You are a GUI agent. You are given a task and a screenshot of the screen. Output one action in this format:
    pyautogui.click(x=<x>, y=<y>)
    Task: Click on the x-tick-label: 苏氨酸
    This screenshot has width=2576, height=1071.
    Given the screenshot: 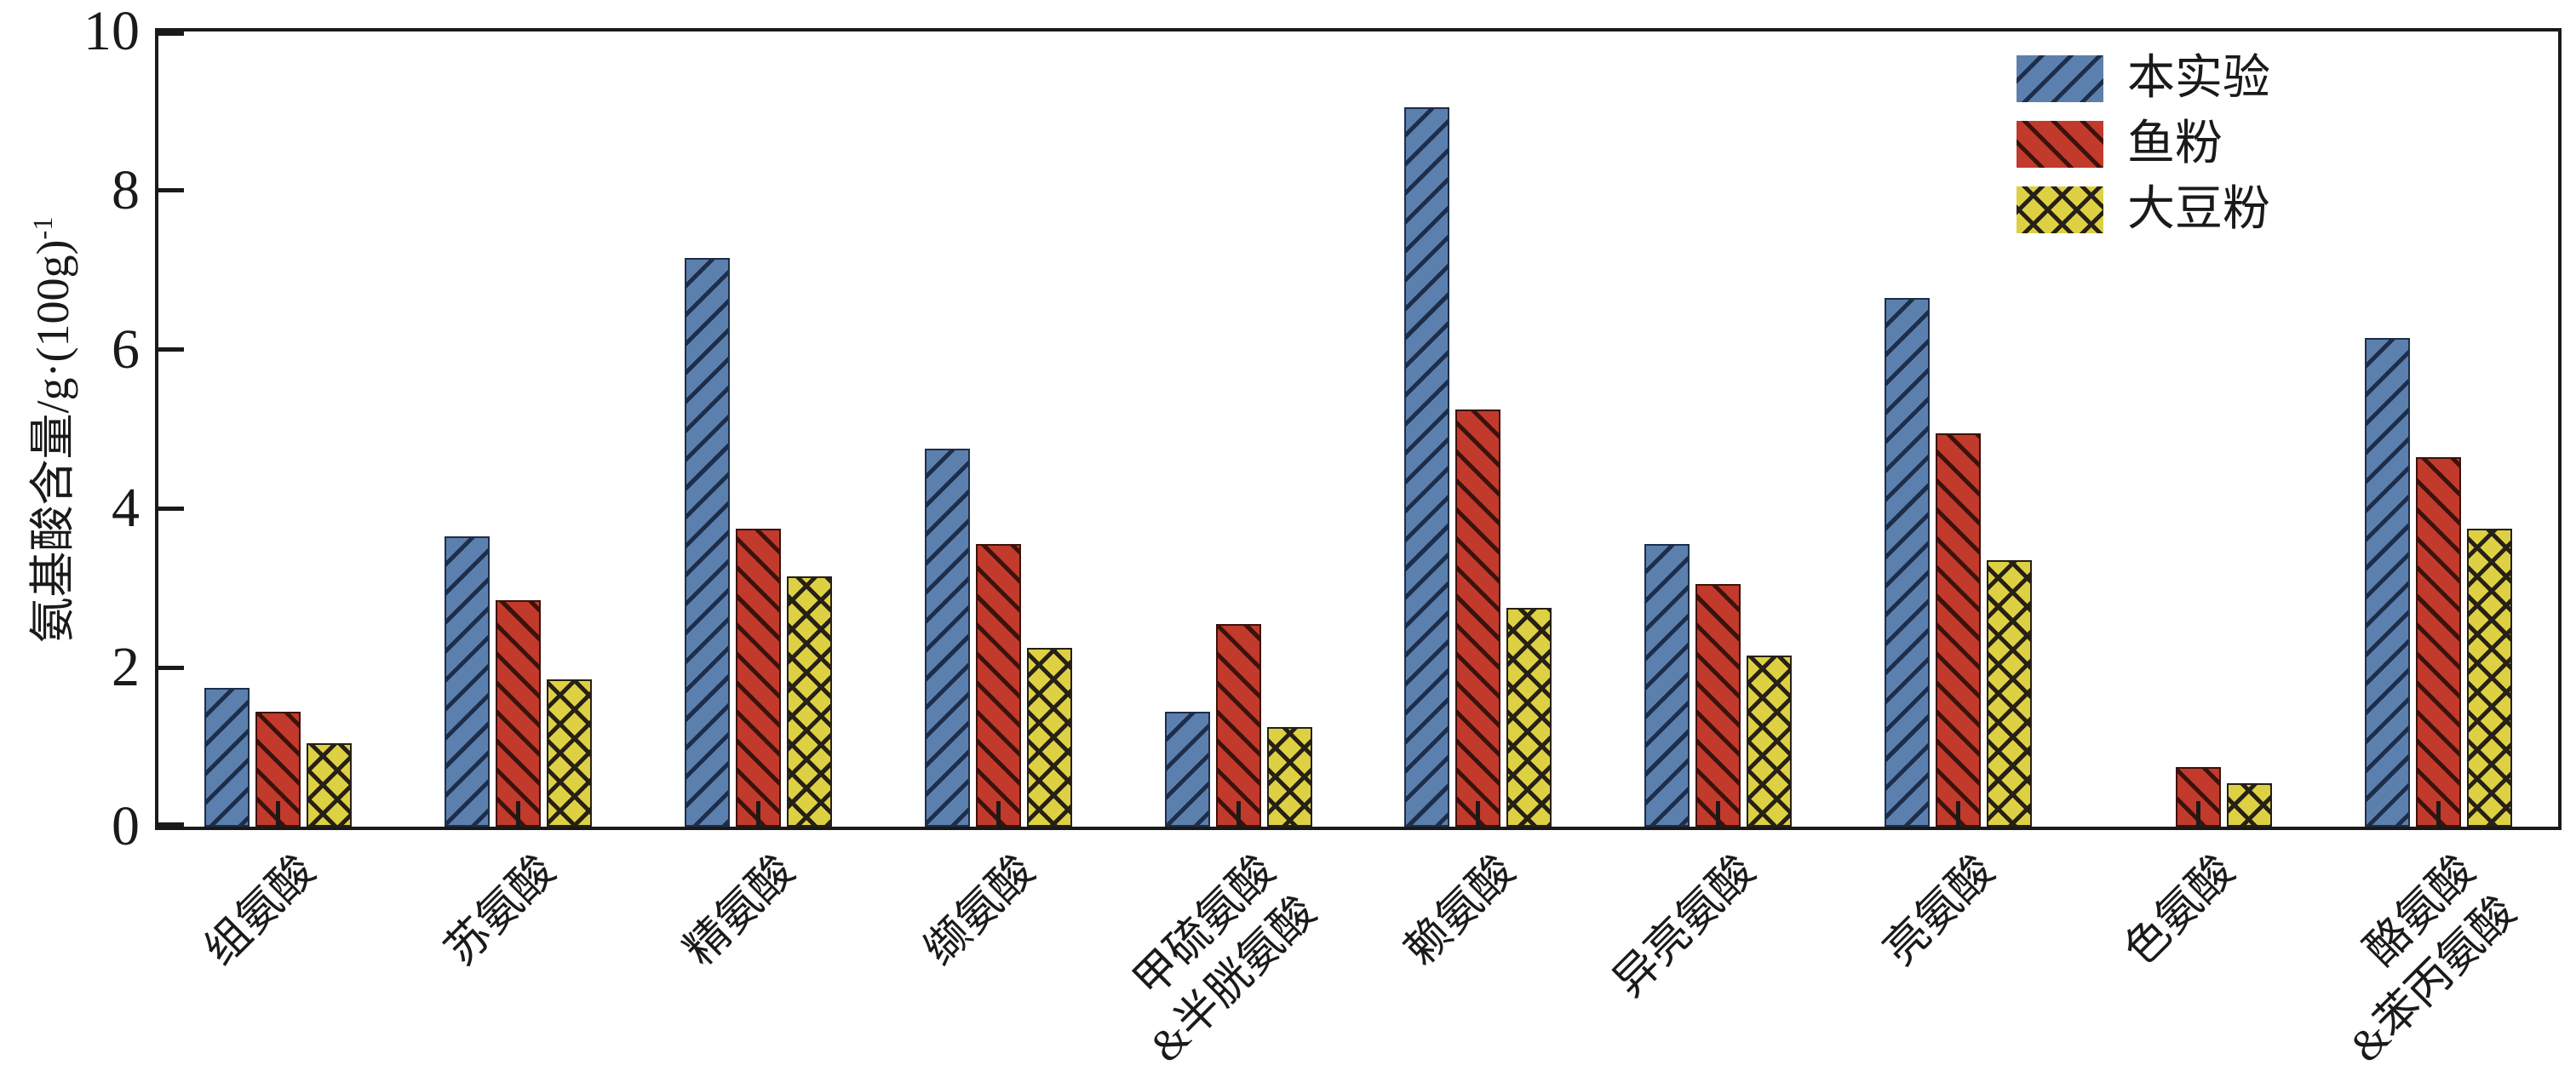 What is the action you would take?
    pyautogui.click(x=500, y=911)
    